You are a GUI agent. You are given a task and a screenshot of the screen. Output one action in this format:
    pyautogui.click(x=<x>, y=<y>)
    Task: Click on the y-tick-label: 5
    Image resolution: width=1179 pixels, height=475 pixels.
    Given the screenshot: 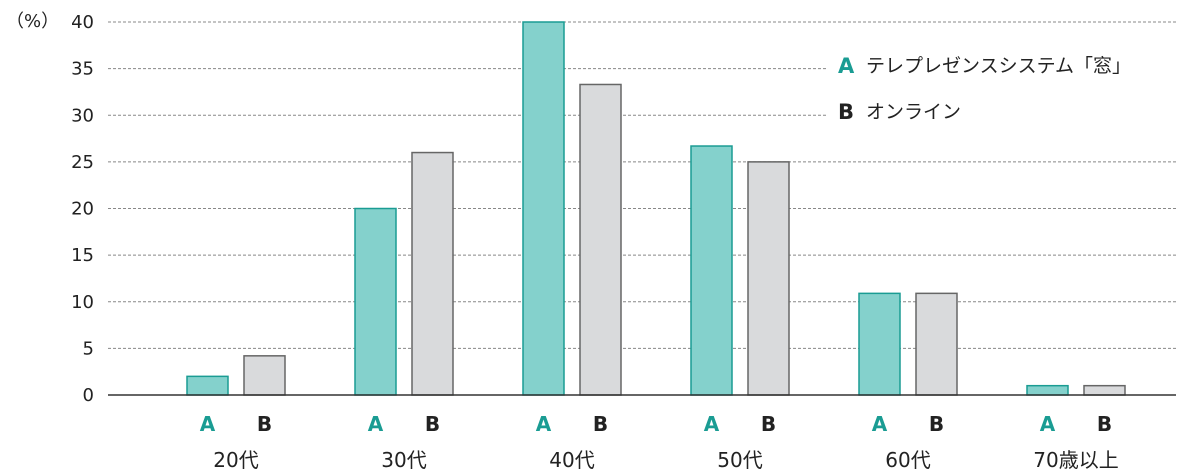 What is the action you would take?
    pyautogui.click(x=88, y=348)
    